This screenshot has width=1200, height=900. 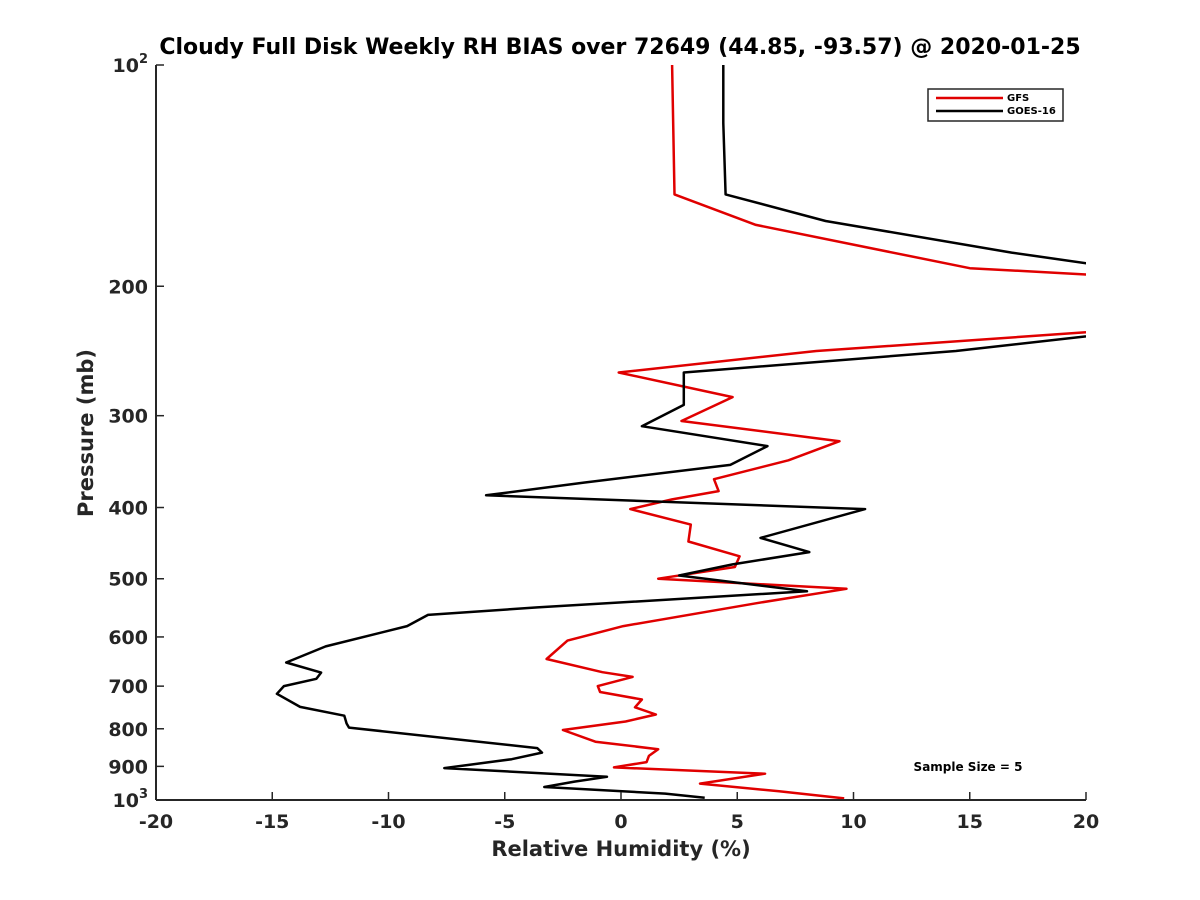 I want to click on y-tick-label: 400, so click(x=128, y=509).